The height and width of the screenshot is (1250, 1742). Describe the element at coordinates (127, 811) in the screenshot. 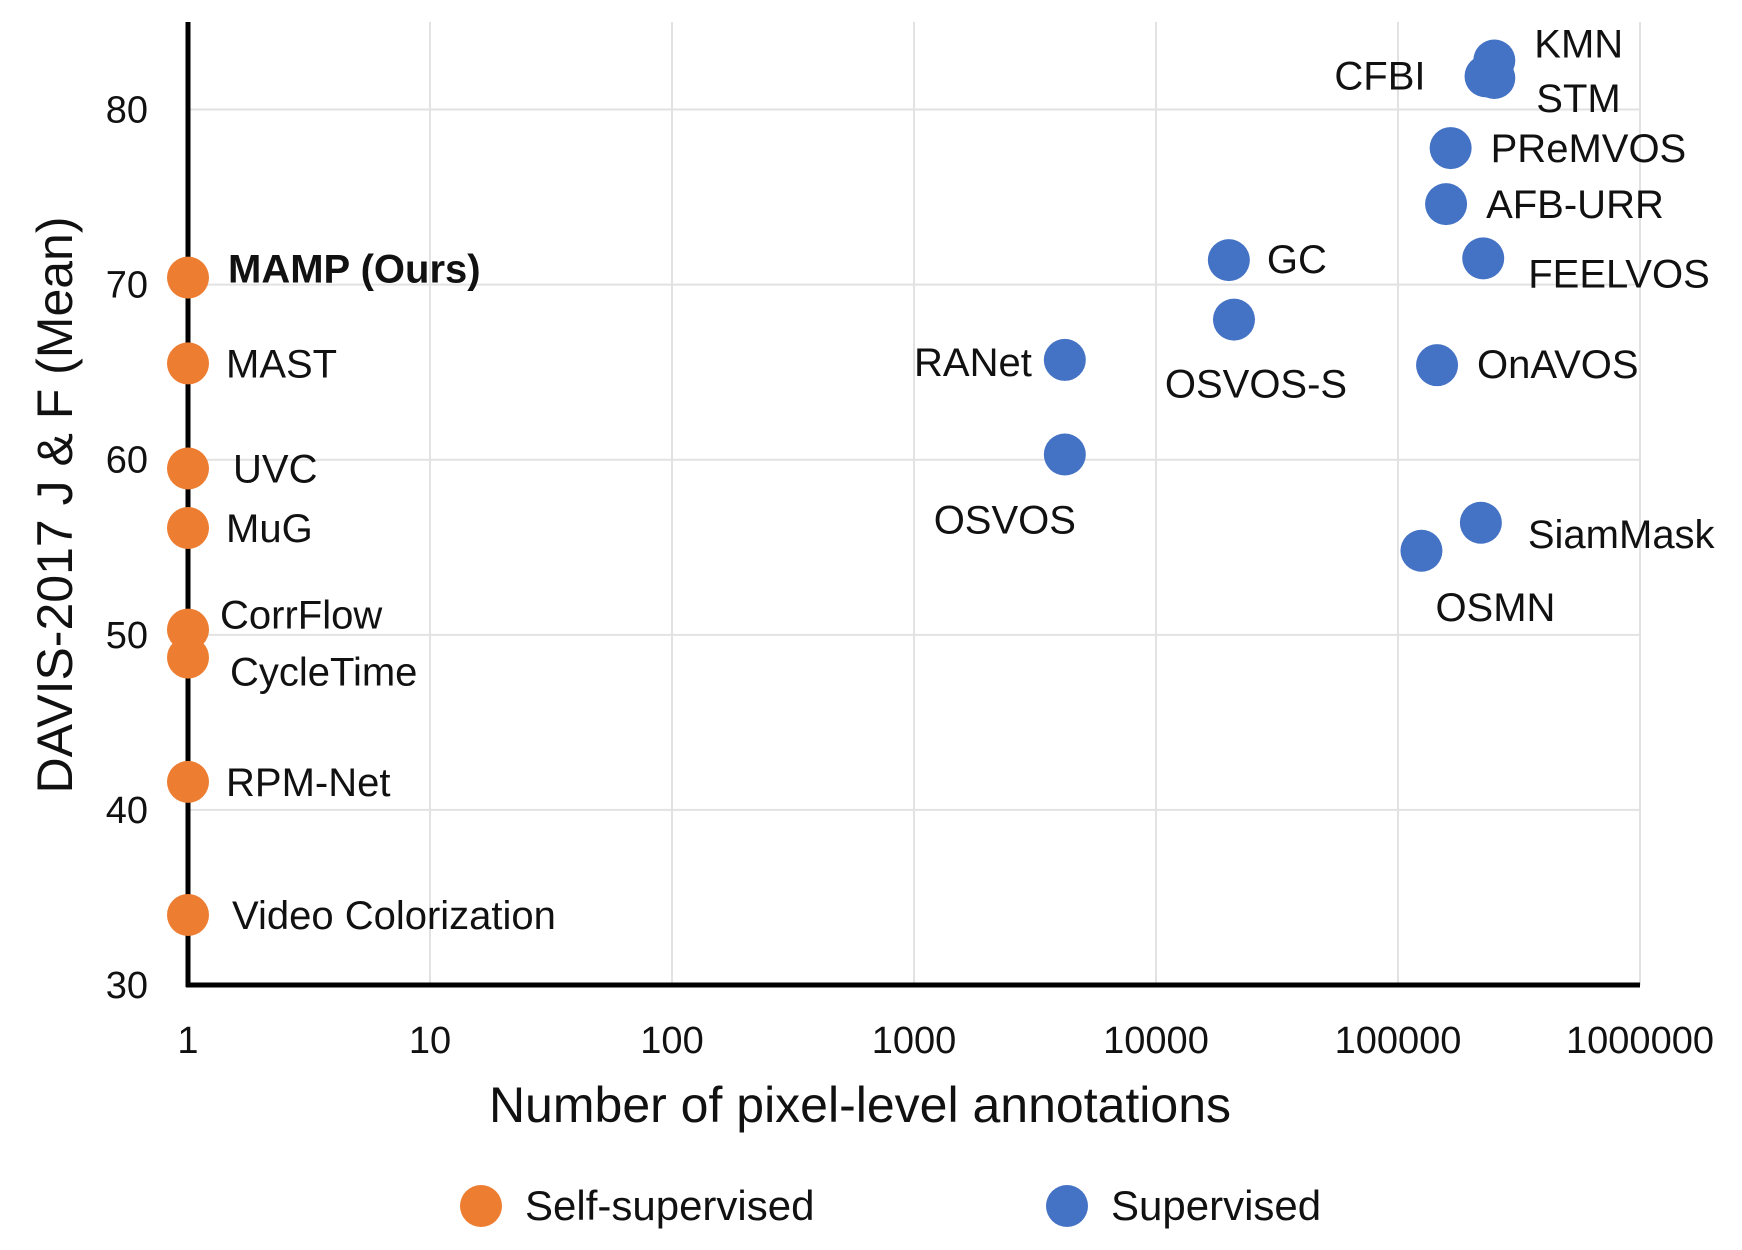

I see `y-tick-label: 40` at that location.